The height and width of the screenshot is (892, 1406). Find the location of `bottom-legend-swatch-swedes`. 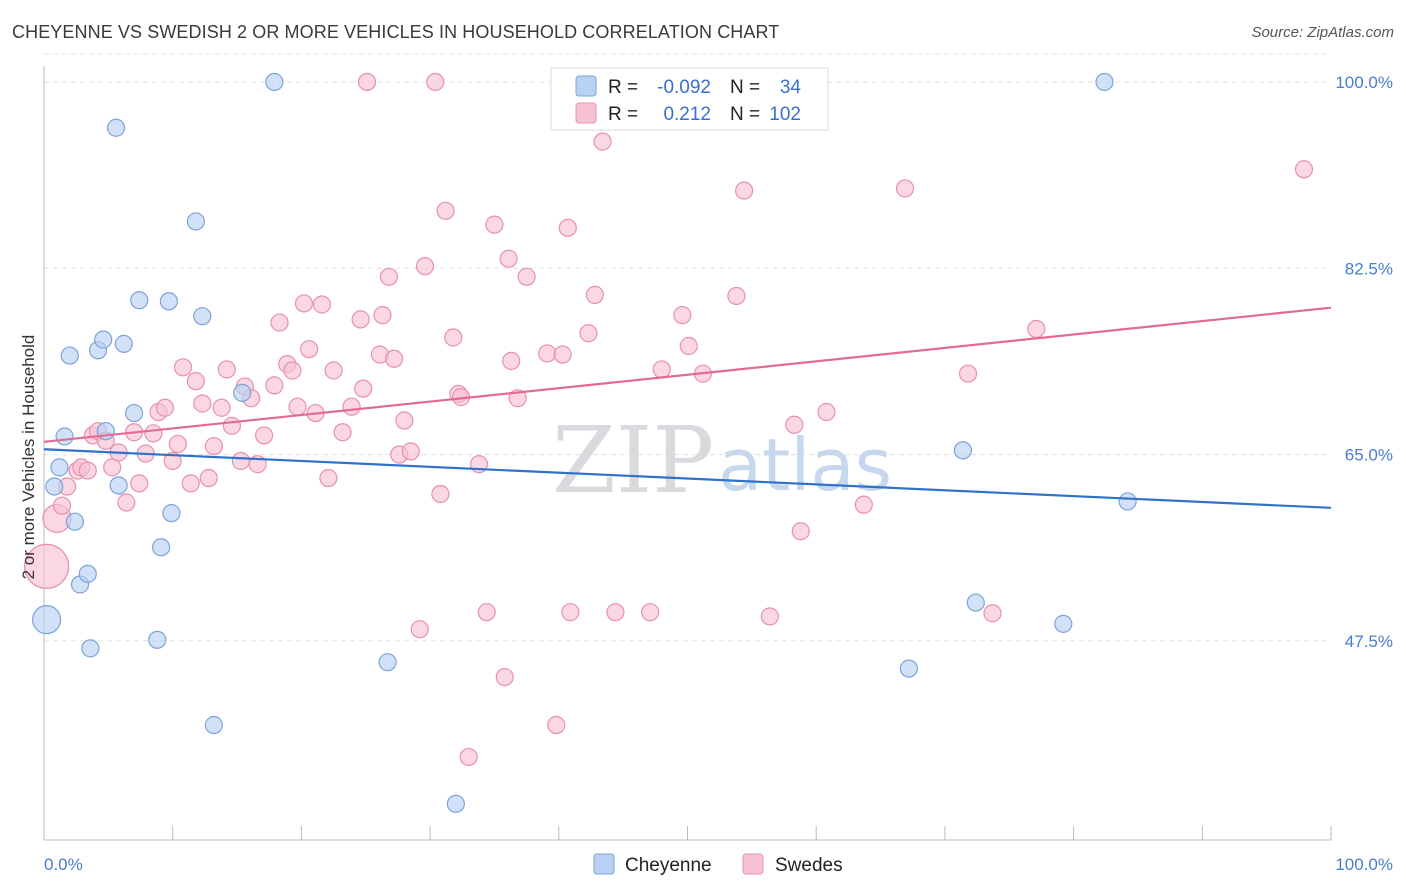

bottom-legend-swatch-swedes is located at coordinates (753, 864).